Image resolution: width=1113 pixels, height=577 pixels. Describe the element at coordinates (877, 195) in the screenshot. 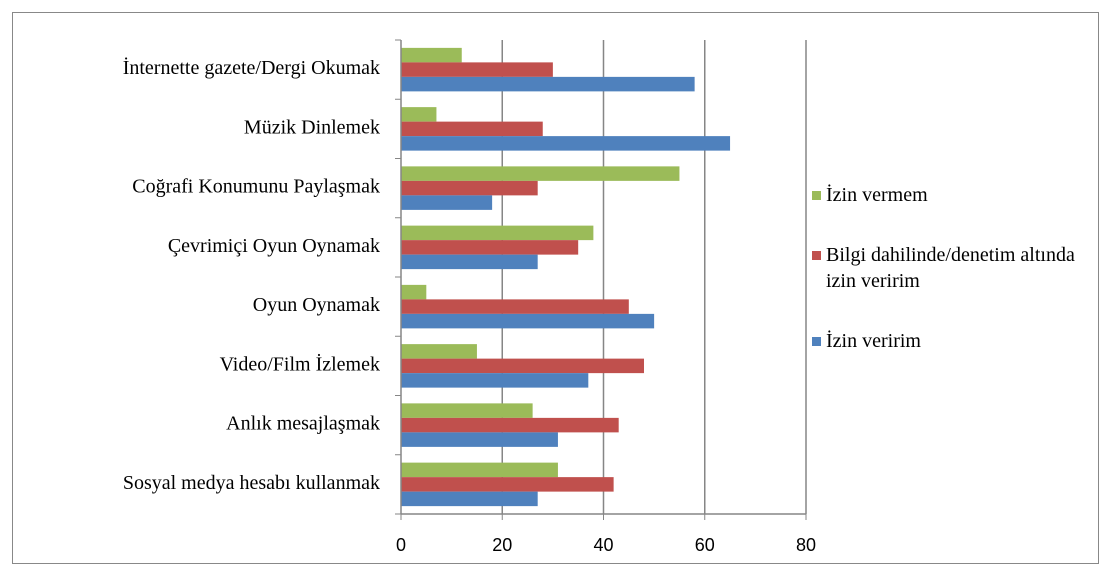

I see `legend-label: İzin vermem` at that location.